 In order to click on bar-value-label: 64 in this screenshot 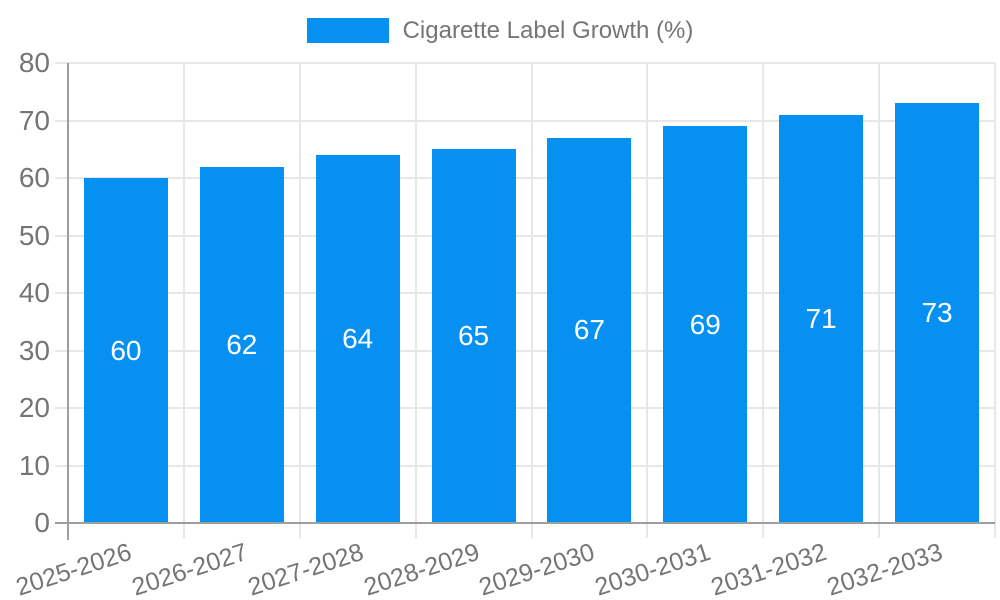, I will do `click(358, 338)`.